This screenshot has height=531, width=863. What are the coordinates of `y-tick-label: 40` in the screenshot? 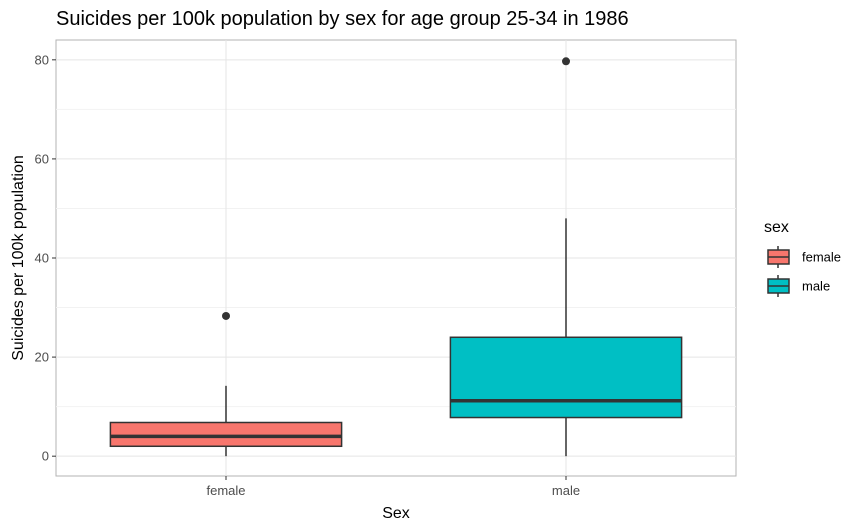 It's located at (42, 258).